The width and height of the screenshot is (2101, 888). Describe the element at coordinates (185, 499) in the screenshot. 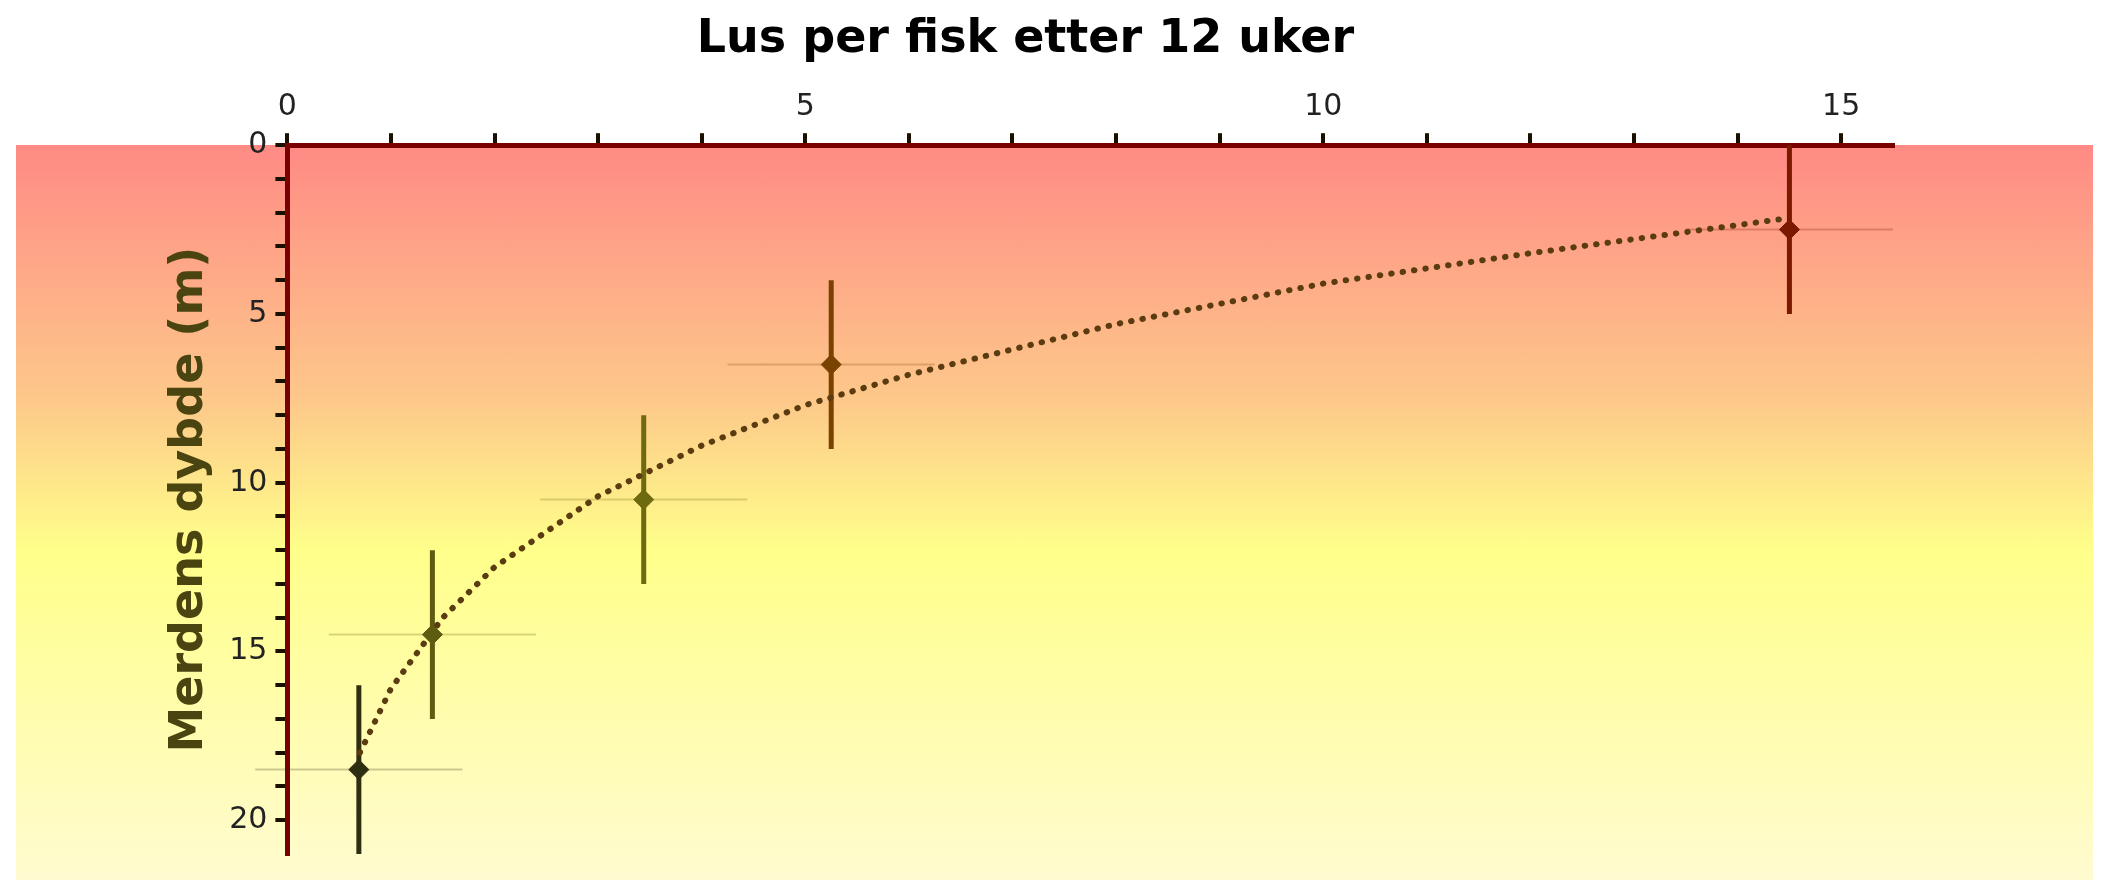

I see `y-axis-title: Merdens dybde (m)` at that location.